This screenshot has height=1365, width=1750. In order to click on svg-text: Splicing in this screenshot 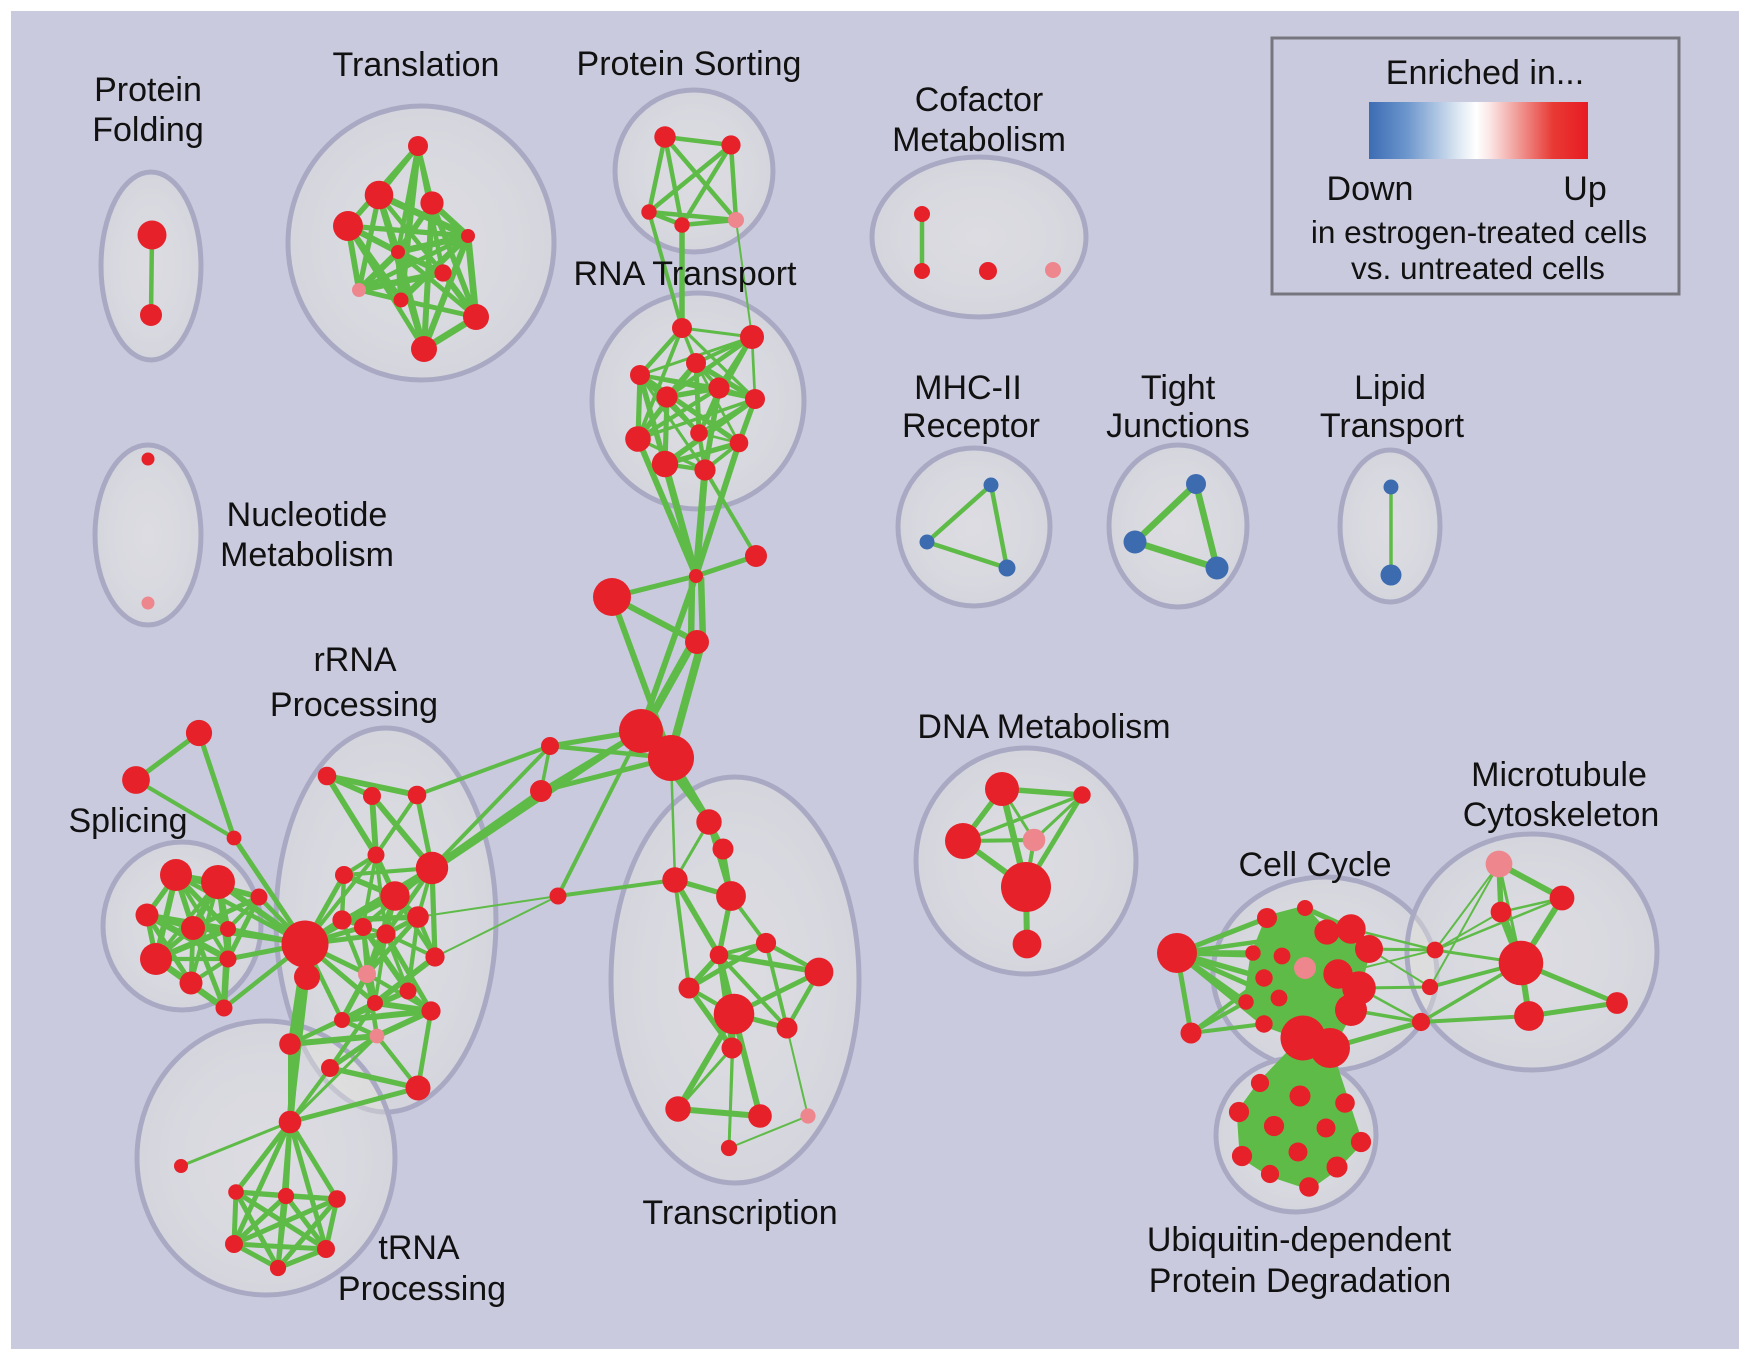, I will do `click(127, 821)`.